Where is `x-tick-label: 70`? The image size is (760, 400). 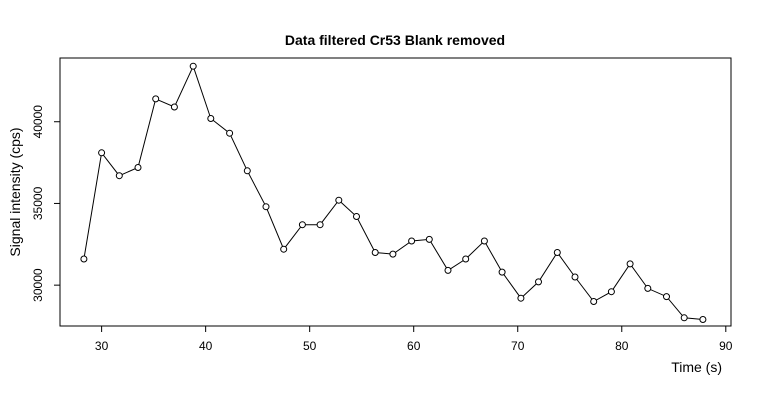
x-tick-label: 70 is located at coordinates (518, 346).